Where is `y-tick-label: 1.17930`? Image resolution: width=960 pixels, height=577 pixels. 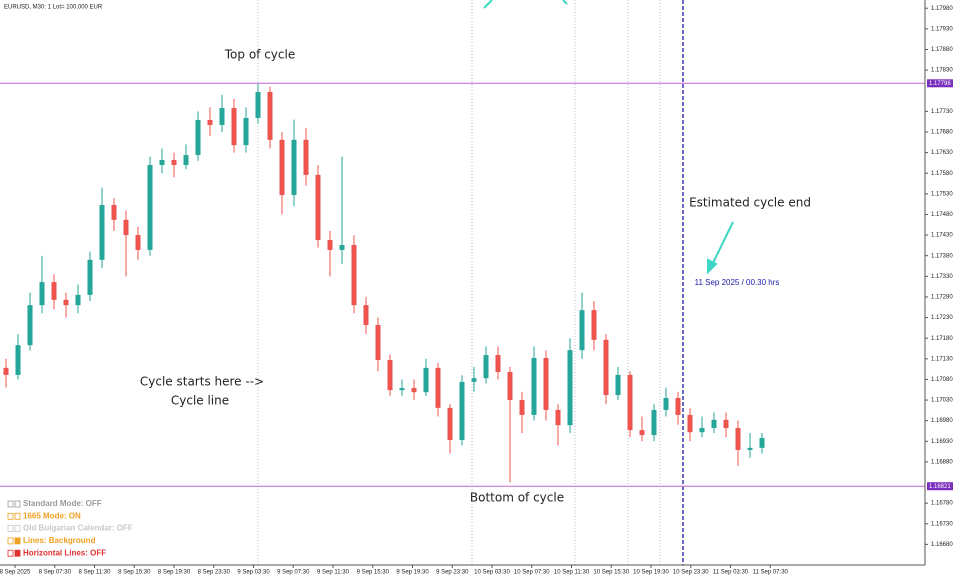 y-tick-label: 1.17930 is located at coordinates (942, 29).